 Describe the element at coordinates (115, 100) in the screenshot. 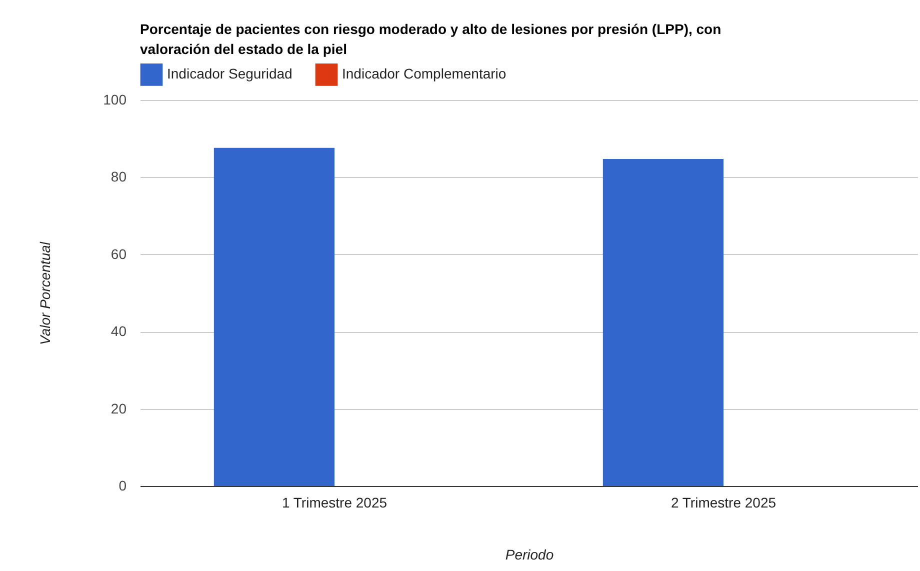

I see `y-tick-label: 100` at that location.